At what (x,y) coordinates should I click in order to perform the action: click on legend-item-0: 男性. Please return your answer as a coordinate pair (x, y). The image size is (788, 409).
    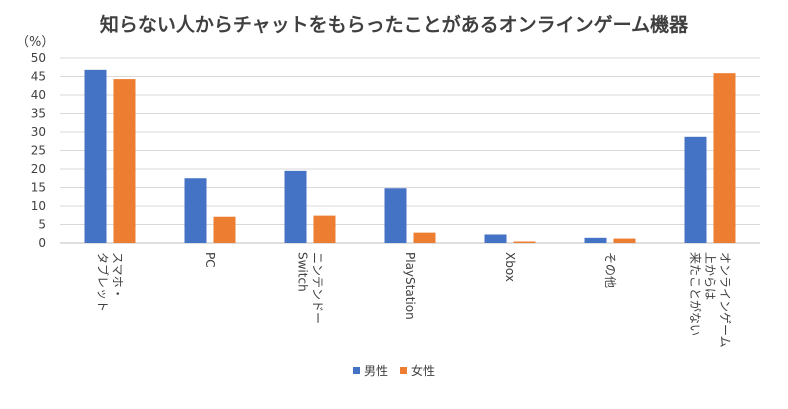
    Looking at the image, I should click on (370, 370).